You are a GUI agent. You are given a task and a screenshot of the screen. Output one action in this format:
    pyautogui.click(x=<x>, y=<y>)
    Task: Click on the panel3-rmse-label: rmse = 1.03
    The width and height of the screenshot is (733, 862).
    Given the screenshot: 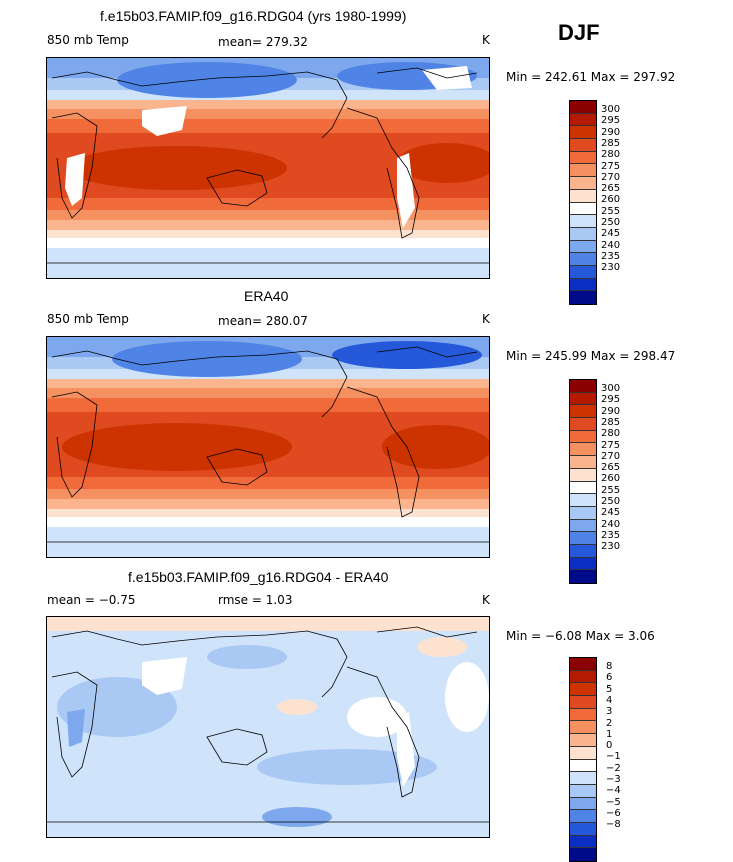 What is the action you would take?
    pyautogui.click(x=255, y=600)
    